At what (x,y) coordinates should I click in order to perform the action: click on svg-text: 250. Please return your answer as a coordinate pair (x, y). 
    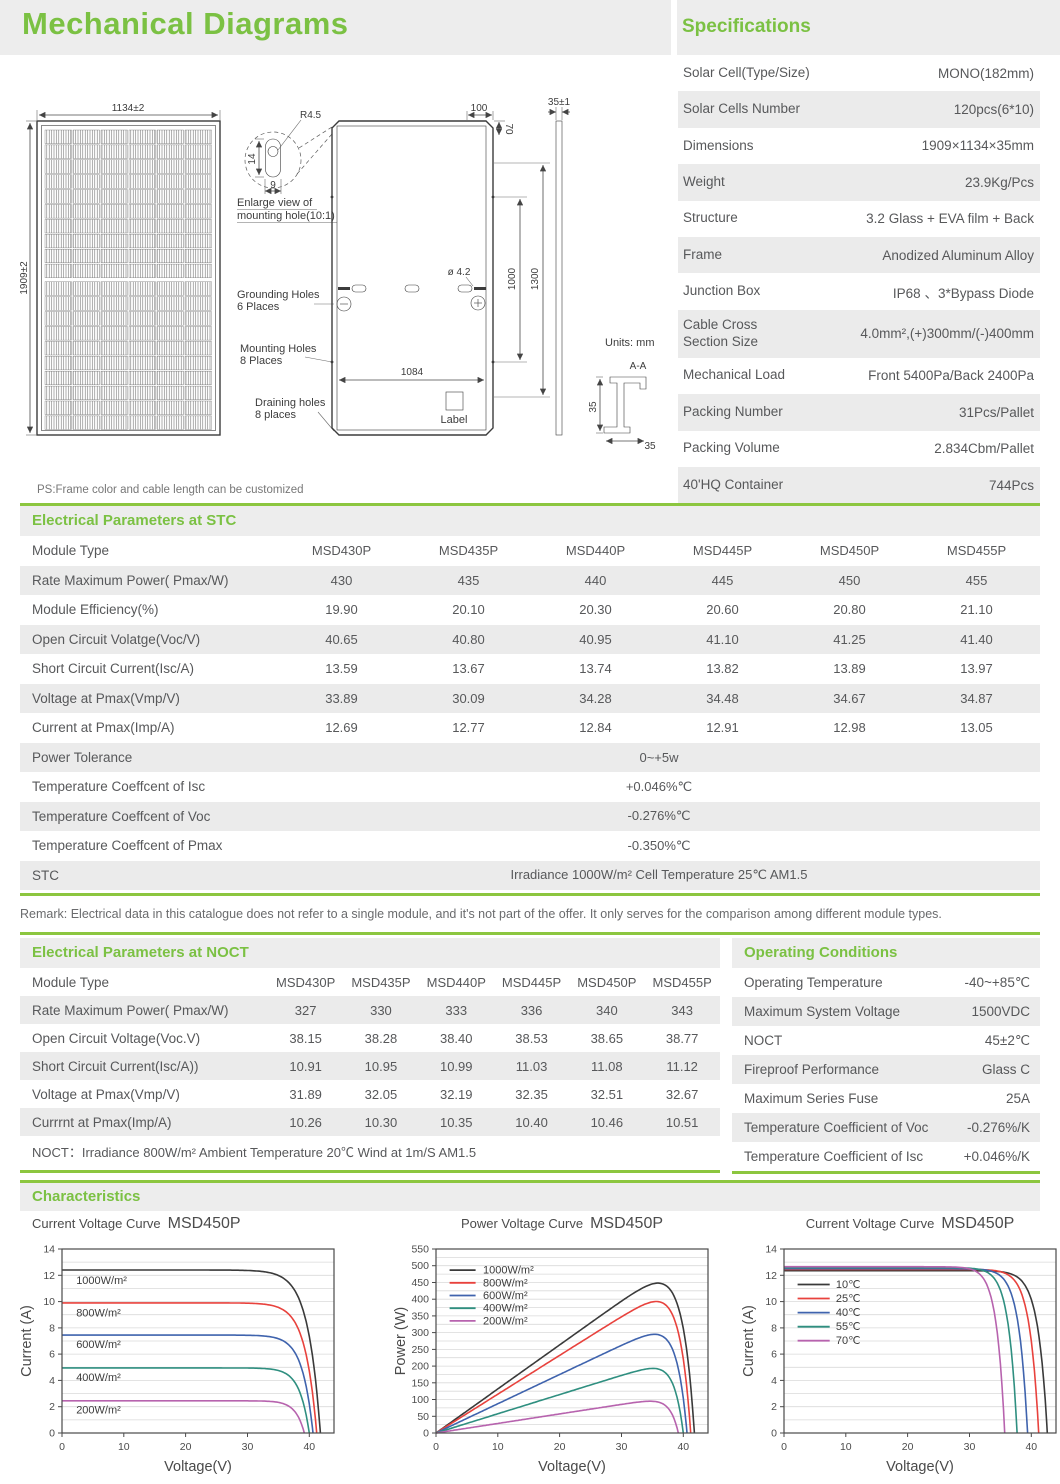
    Looking at the image, I should click on (420, 1350).